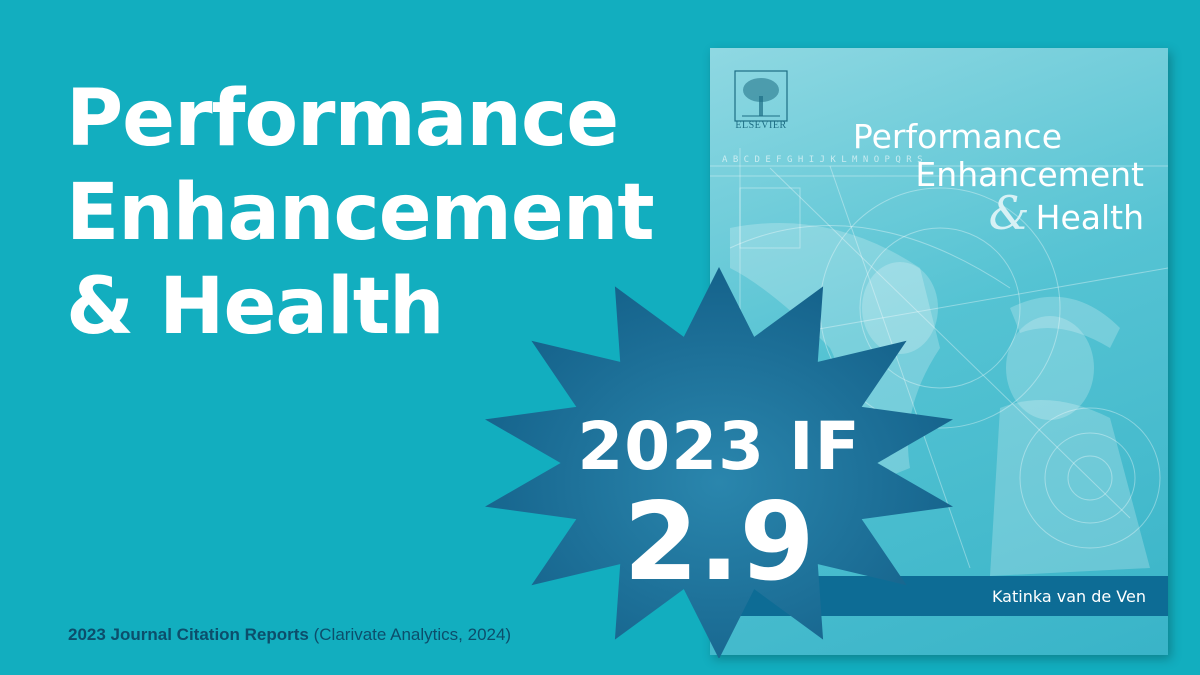 This screenshot has height=675, width=1200. What do you see at coordinates (957, 136) in the screenshot?
I see `cover-title-line-1: Performance` at bounding box center [957, 136].